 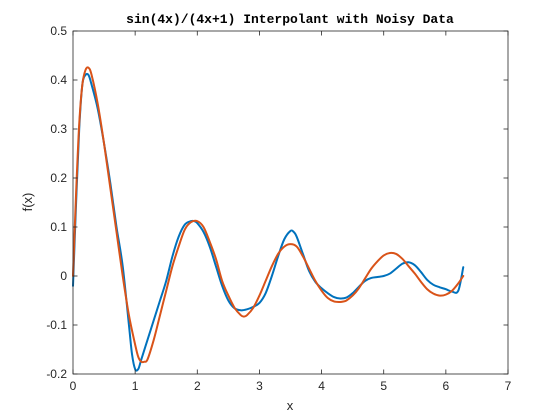 I want to click on x-tick-label: 5, so click(x=383, y=386).